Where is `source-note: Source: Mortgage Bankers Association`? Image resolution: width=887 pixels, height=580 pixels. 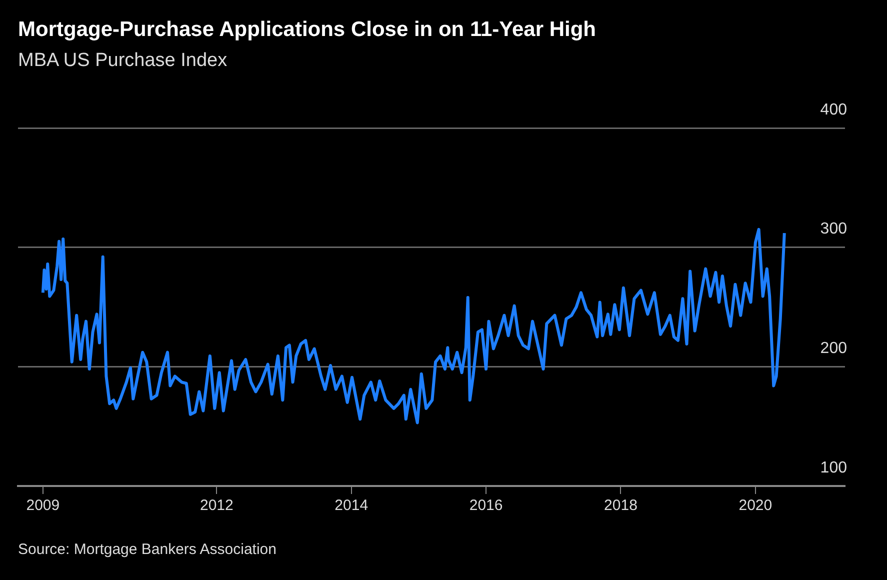 source-note: Source: Mortgage Bankers Association is located at coordinates (147, 549).